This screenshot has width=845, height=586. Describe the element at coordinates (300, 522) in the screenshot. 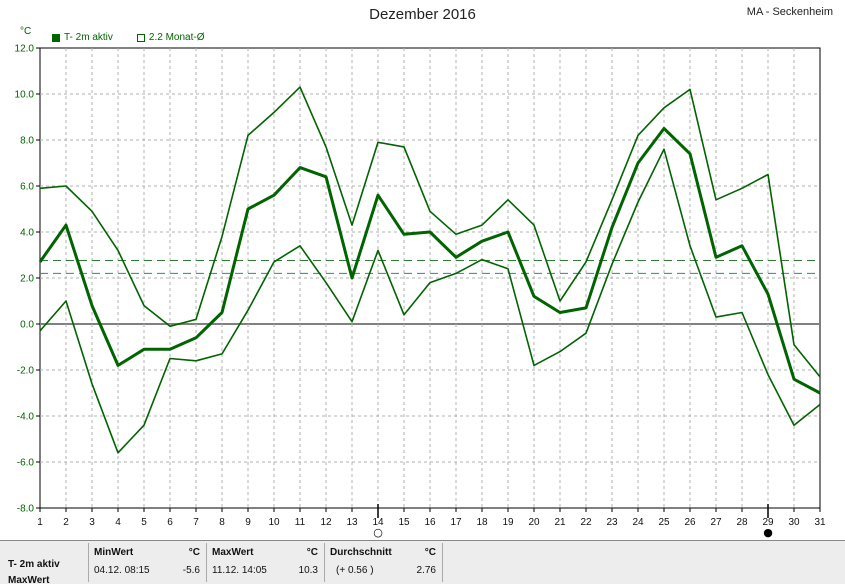

I see `x-tick-label: 11` at that location.